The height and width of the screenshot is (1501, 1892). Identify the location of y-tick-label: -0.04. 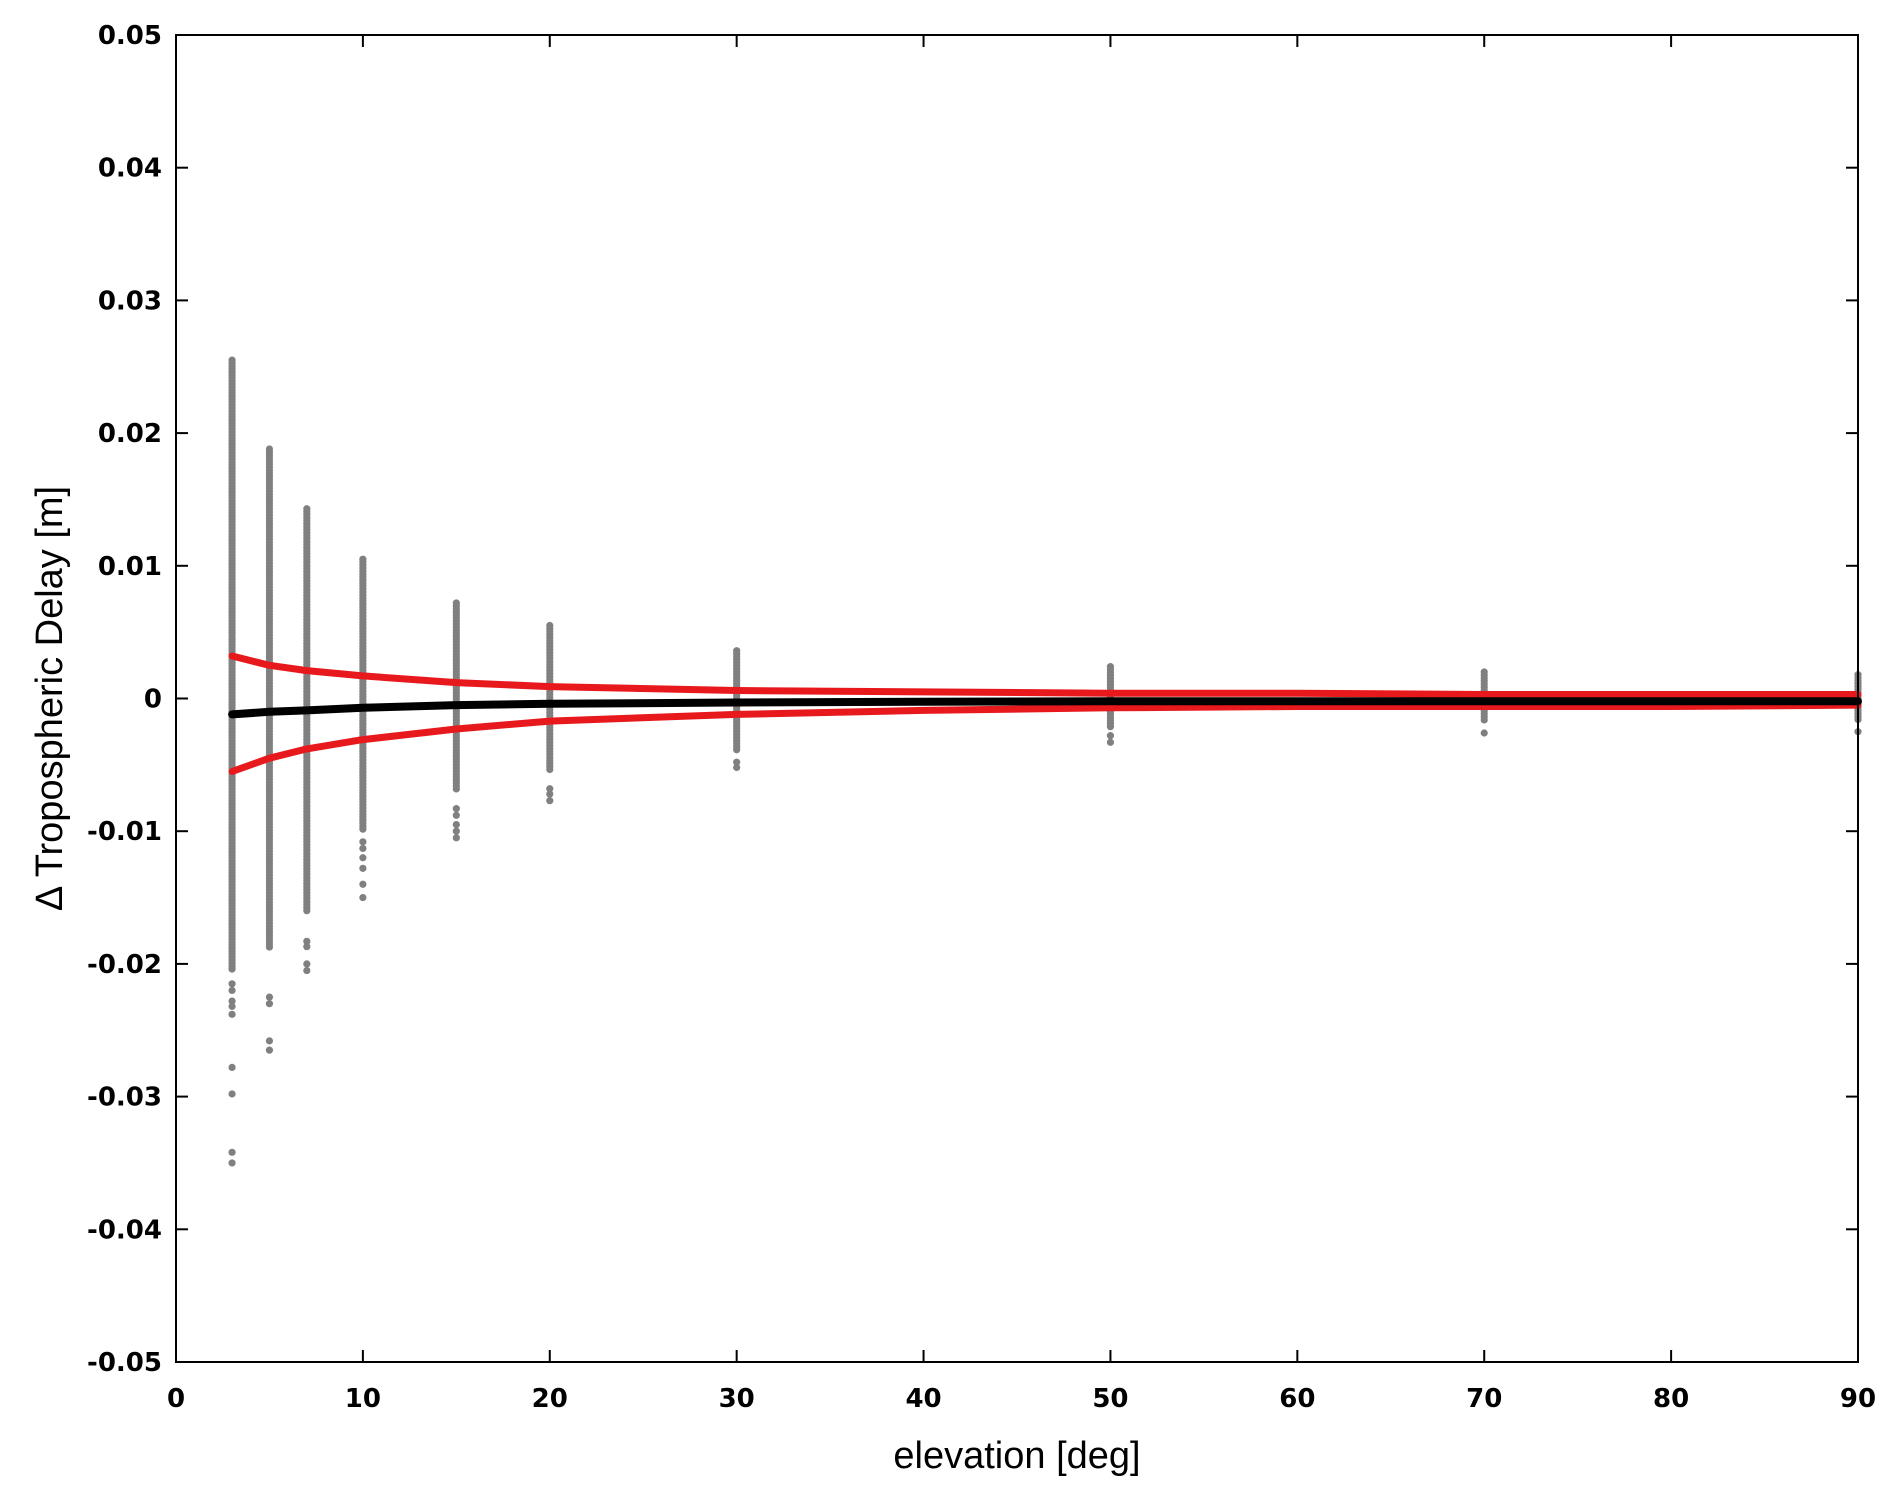
(124, 1230).